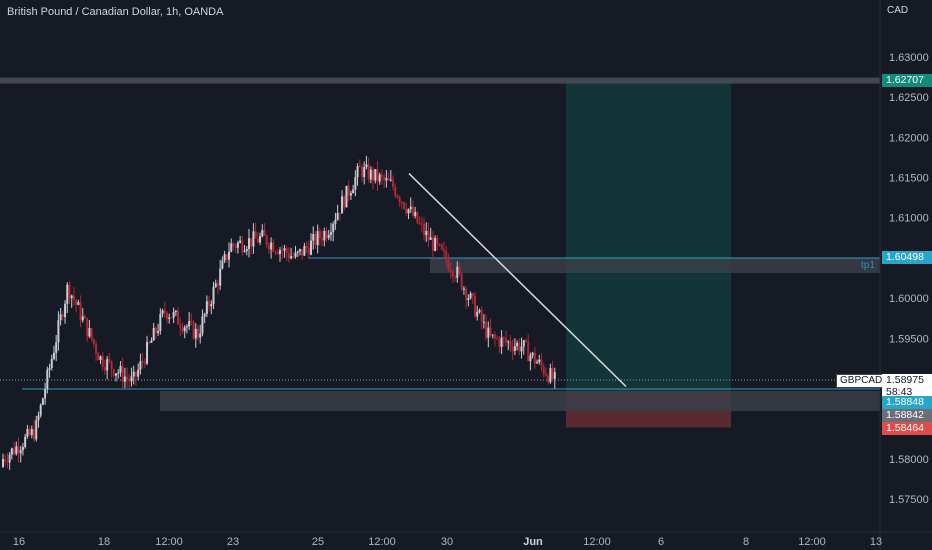  I want to click on time-axis: 16 18 12:00 23 25 12:00 30 Jun 12:00 6 8 12:00 13, so click(466, 539).